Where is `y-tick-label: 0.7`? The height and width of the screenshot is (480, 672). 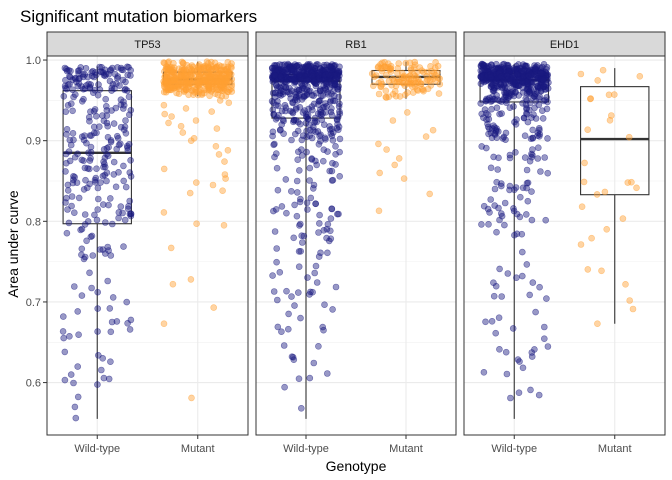
y-tick-label: 0.7 is located at coordinates (33, 303).